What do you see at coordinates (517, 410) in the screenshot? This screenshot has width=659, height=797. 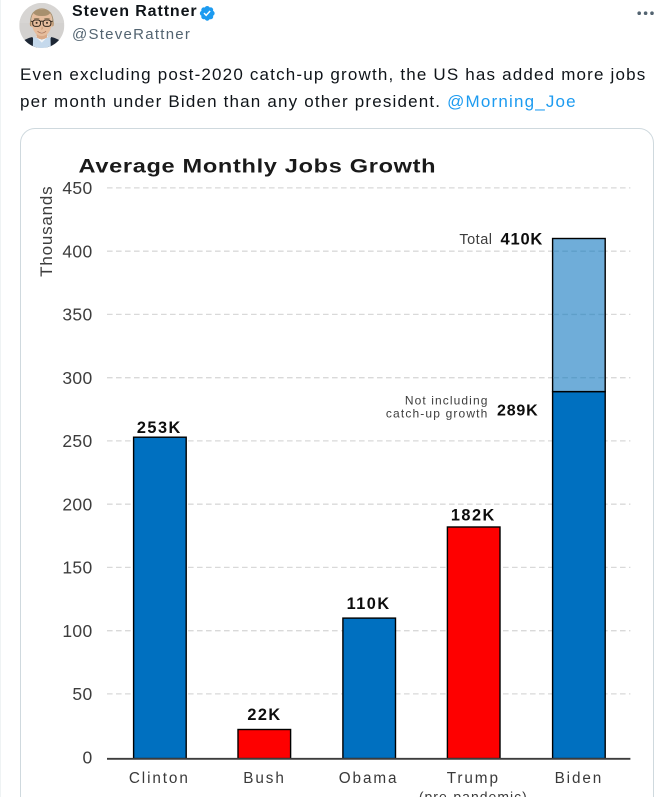 I see `svg-text: 289K` at bounding box center [517, 410].